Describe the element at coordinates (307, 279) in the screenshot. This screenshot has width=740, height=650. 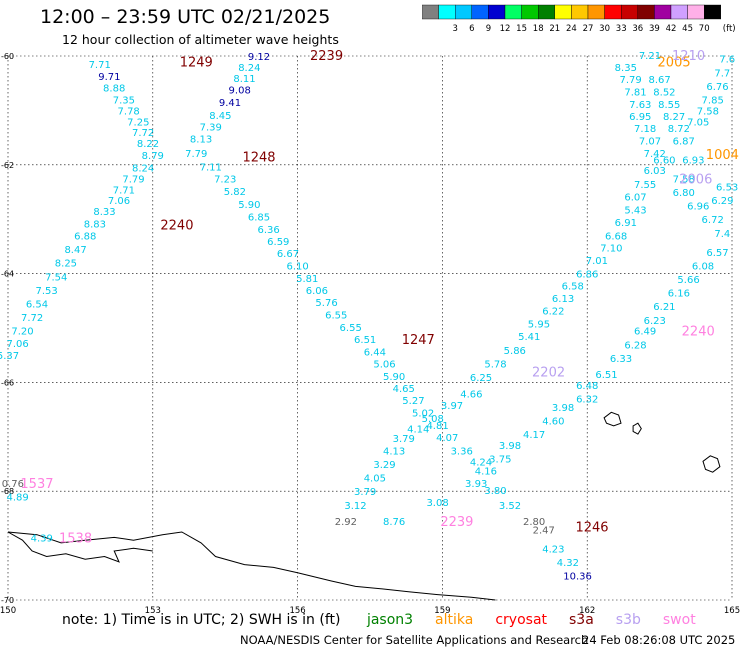
I see `swh-value-label: 5.81` at that location.